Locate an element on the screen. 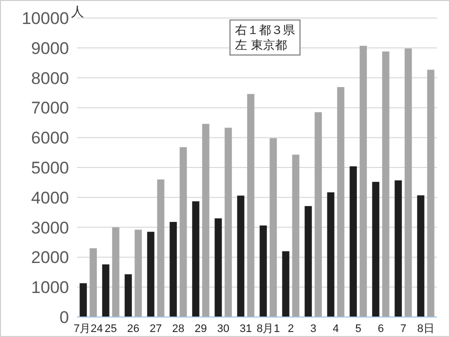  y-tick-label: 0 is located at coordinates (64, 317).